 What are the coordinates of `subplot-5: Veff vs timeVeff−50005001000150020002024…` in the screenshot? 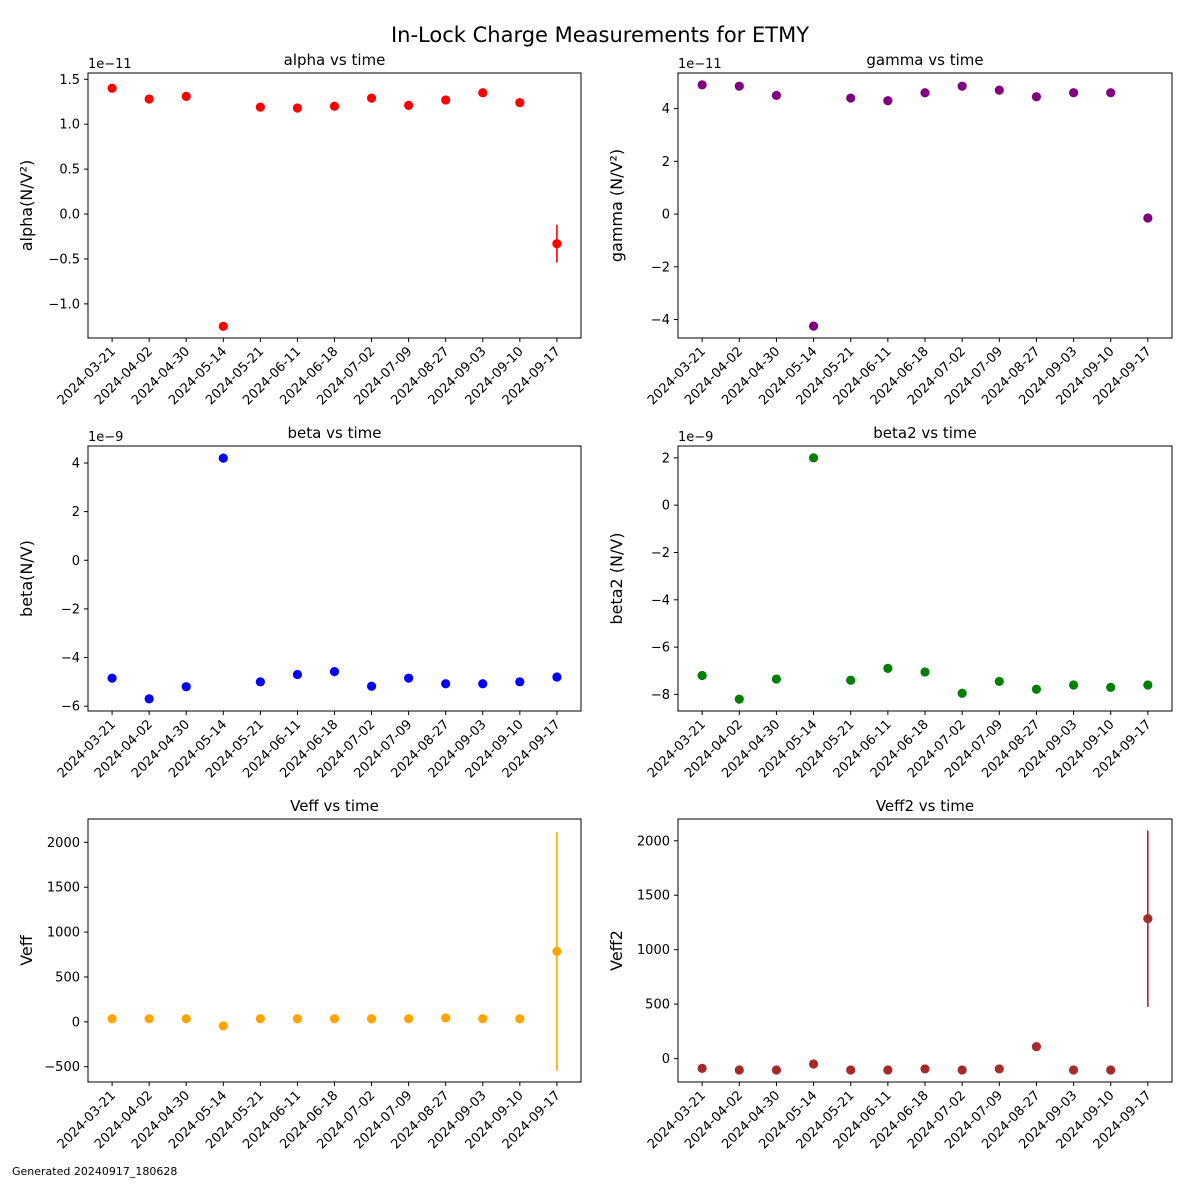 It's located at (299, 974).